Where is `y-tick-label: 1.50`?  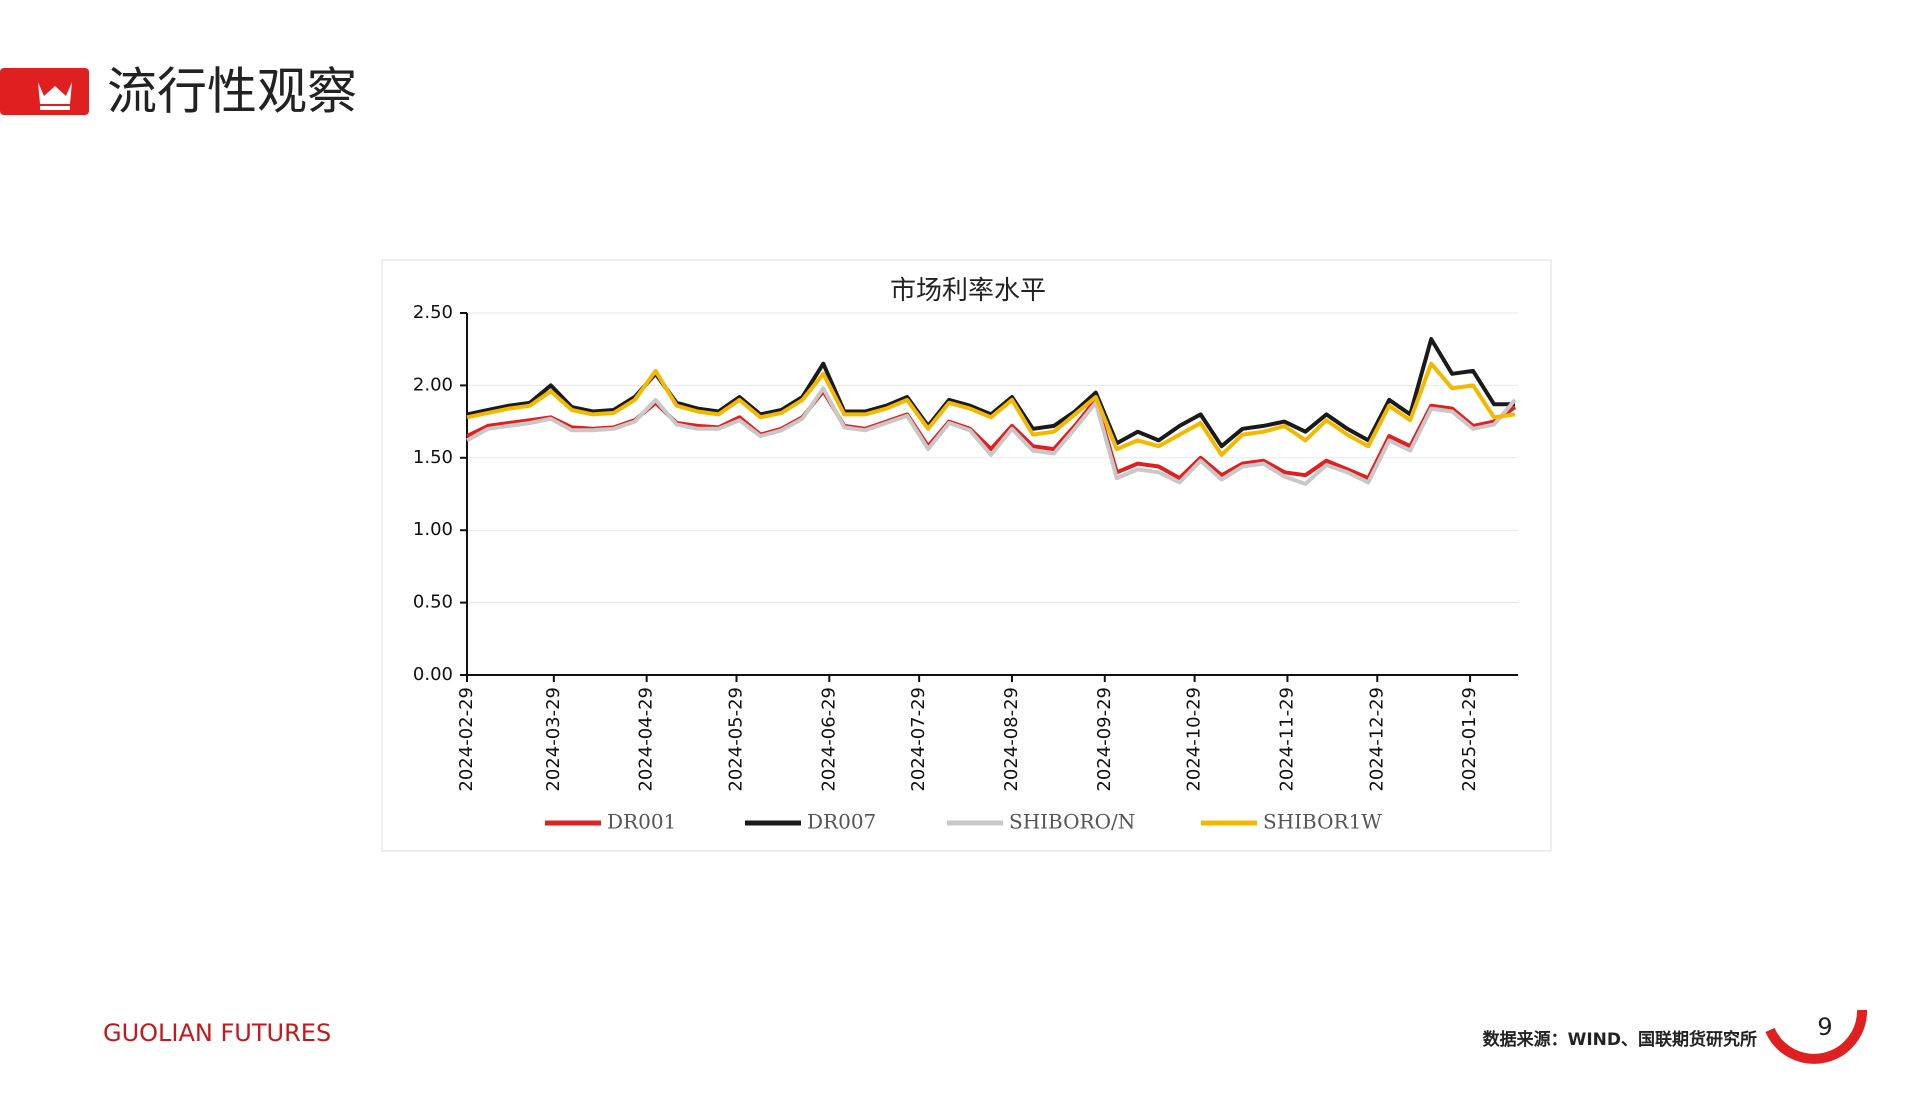
y-tick-label: 1.50 is located at coordinates (433, 457).